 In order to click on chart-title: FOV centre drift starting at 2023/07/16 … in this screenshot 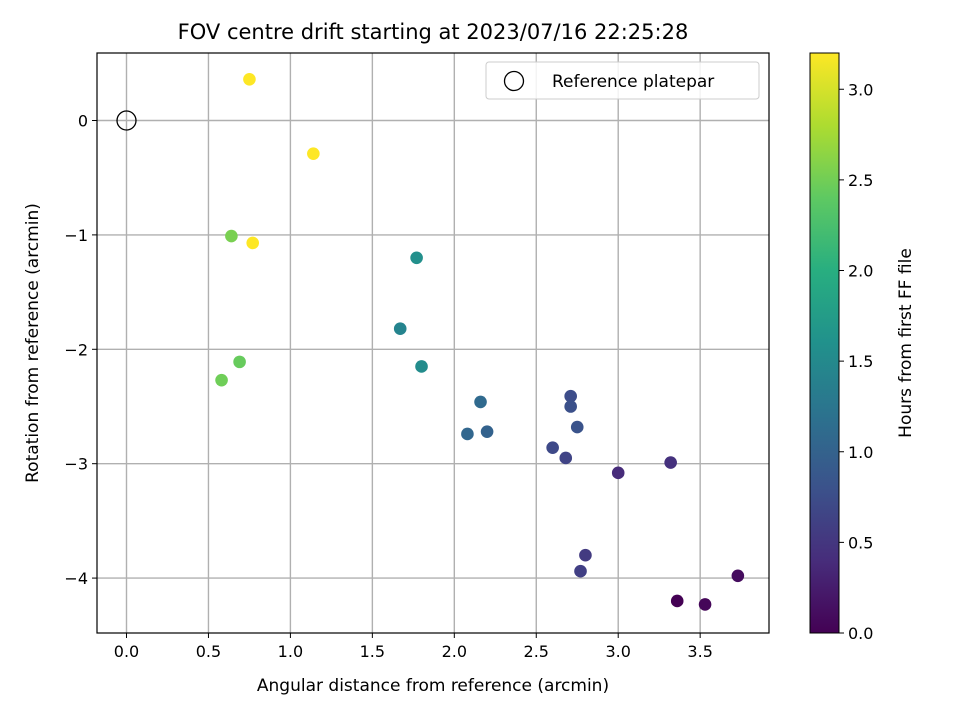, I will do `click(433, 32)`.